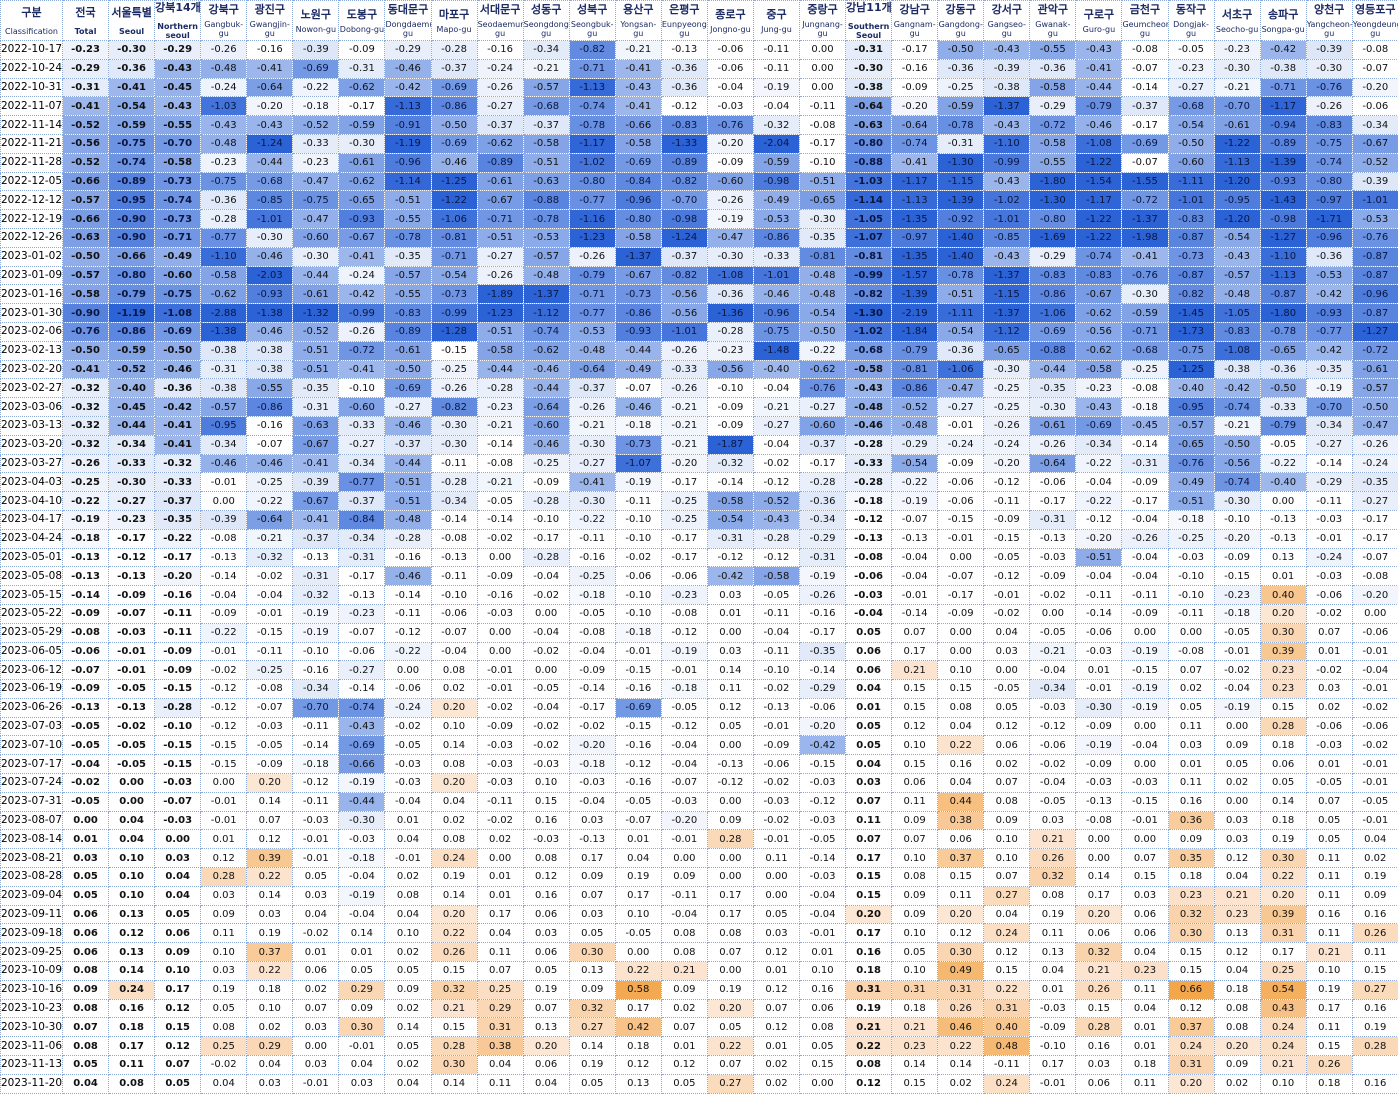 This screenshot has height=1094, width=1398. I want to click on heatmap-cell: -0.03, so click(500, 745).